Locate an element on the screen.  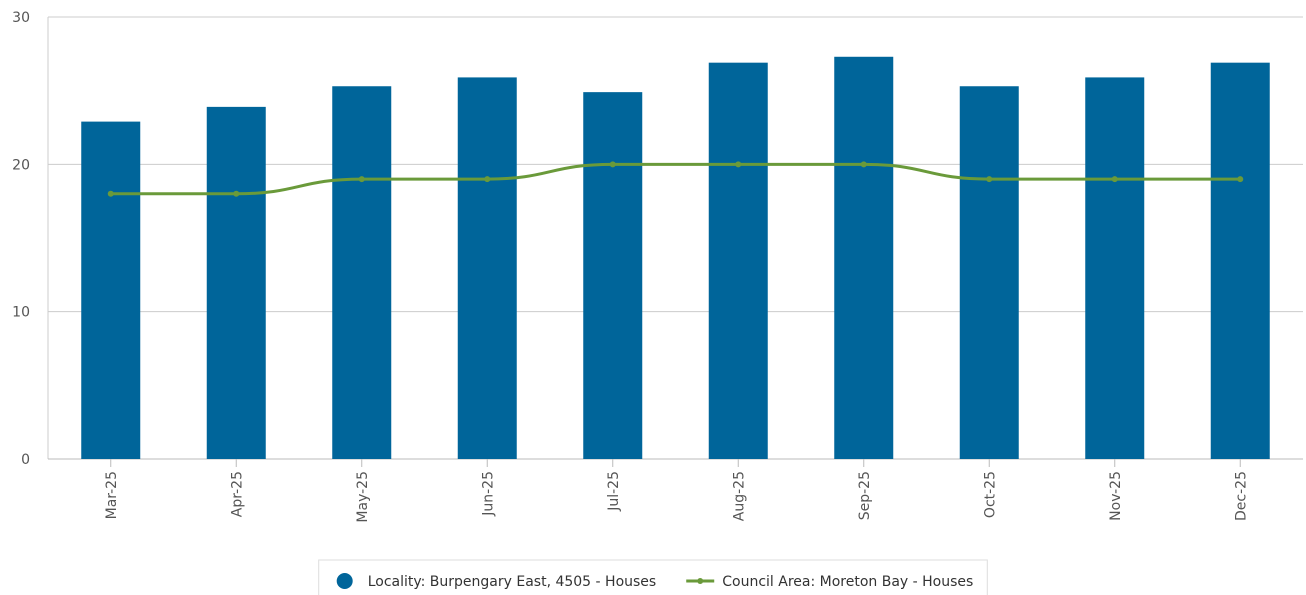
x-tick-label: Jun-25 is located at coordinates (488, 494).